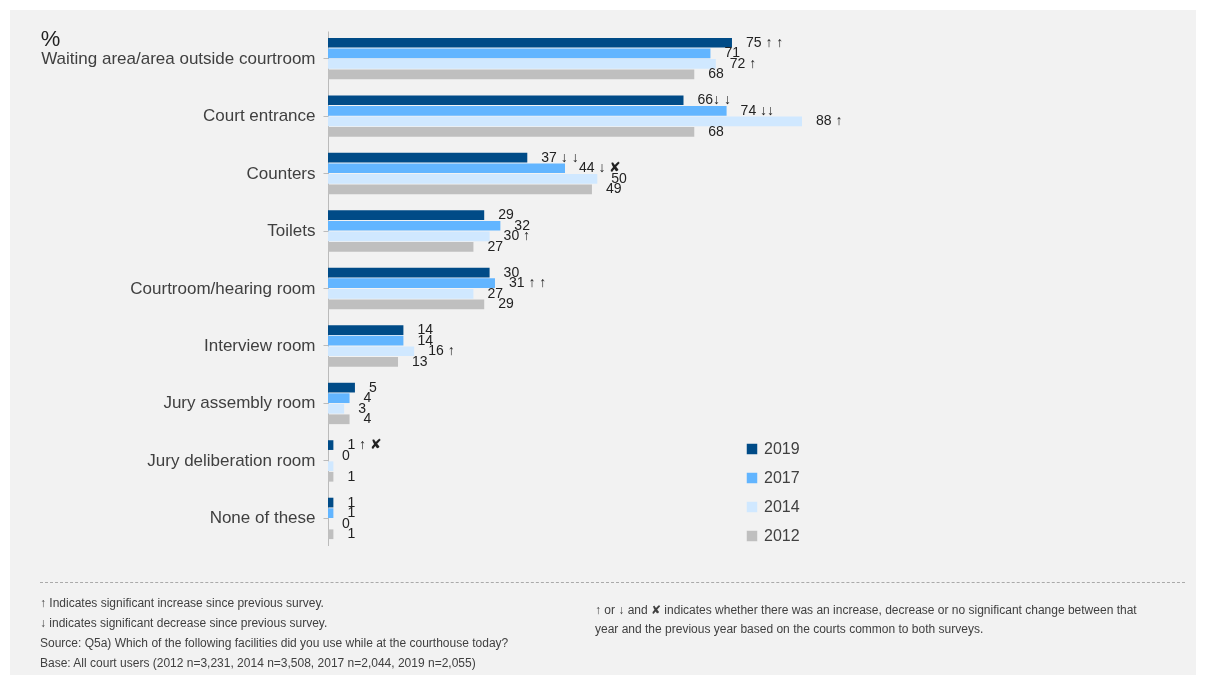 Image resolution: width=1206 pixels, height=680 pixels. Describe the element at coordinates (291, 231) in the screenshot. I see `y-tick-label: Toilets` at that location.